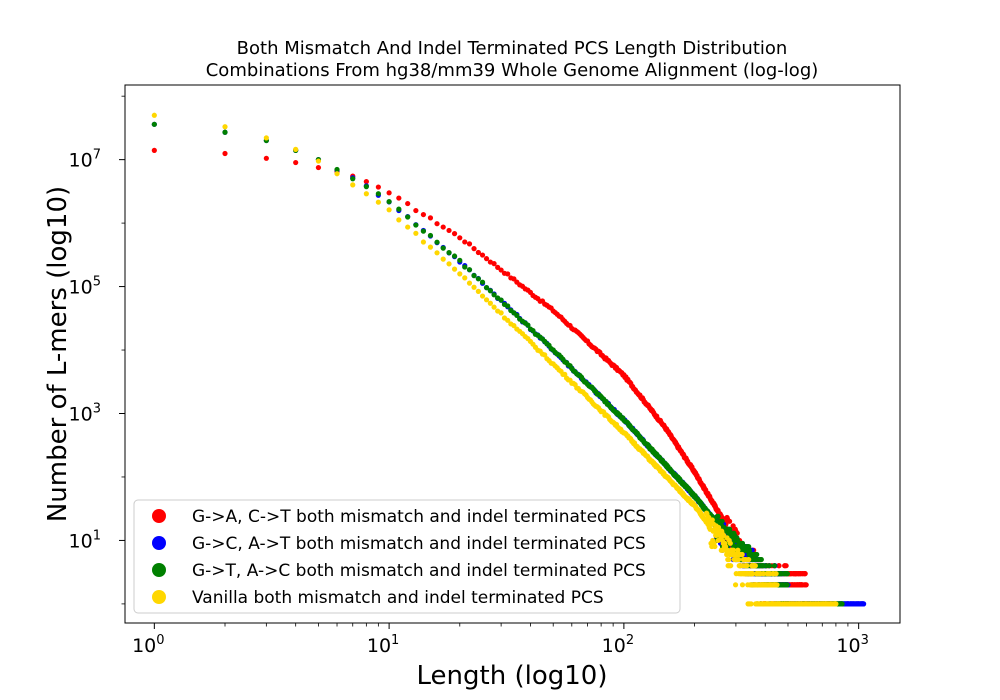  What do you see at coordinates (85, 160) in the screenshot?
I see `y-tick-label: 10⁷` at bounding box center [85, 160].